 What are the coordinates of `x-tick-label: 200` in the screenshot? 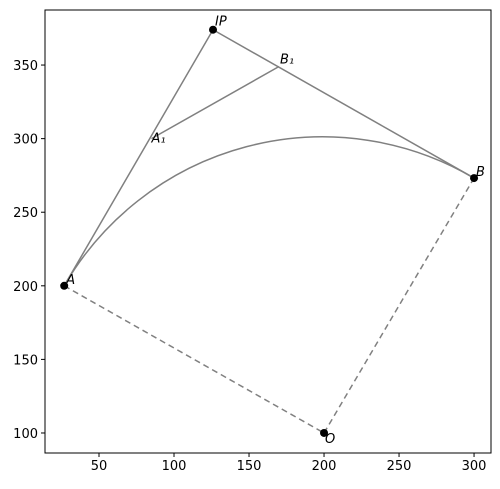 It's located at (324, 466).